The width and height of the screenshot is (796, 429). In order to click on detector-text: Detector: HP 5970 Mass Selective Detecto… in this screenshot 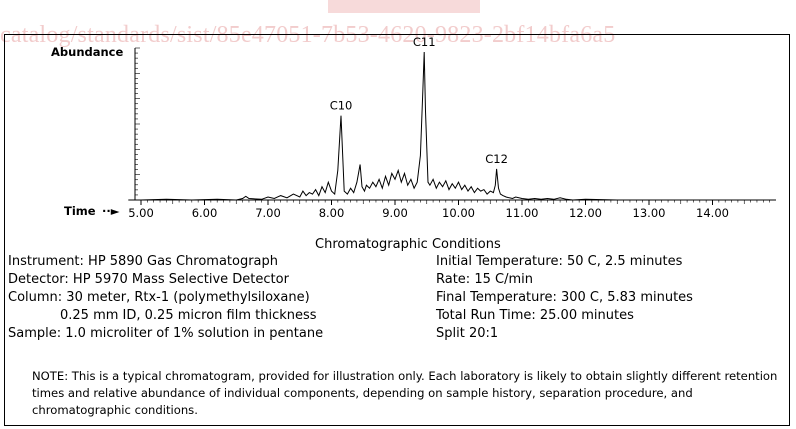, I will do `click(148, 279)`.